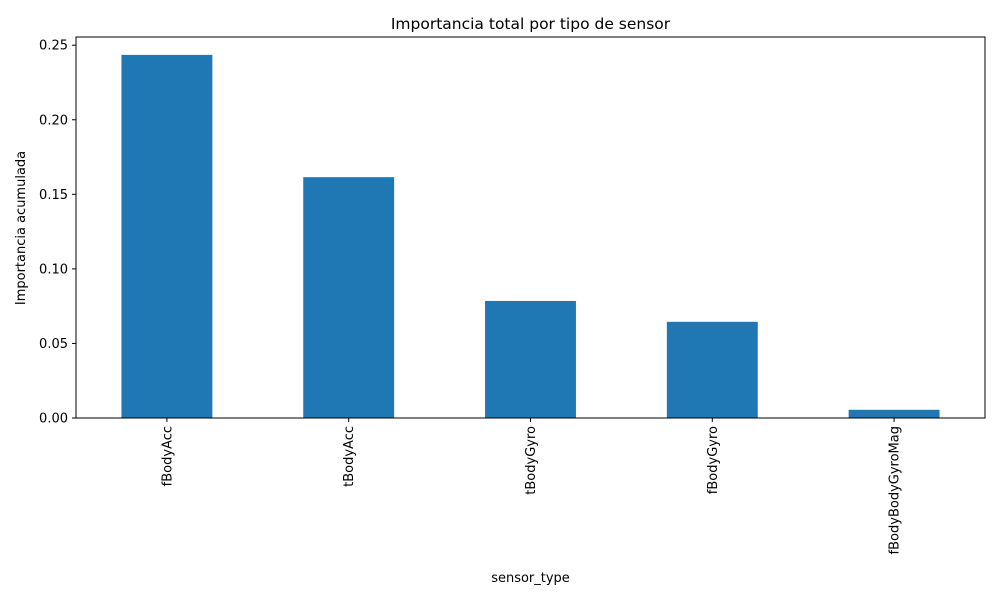 This screenshot has height=600, width=1000. Describe the element at coordinates (53, 120) in the screenshot. I see `y-tick-label: 0.20` at that location.